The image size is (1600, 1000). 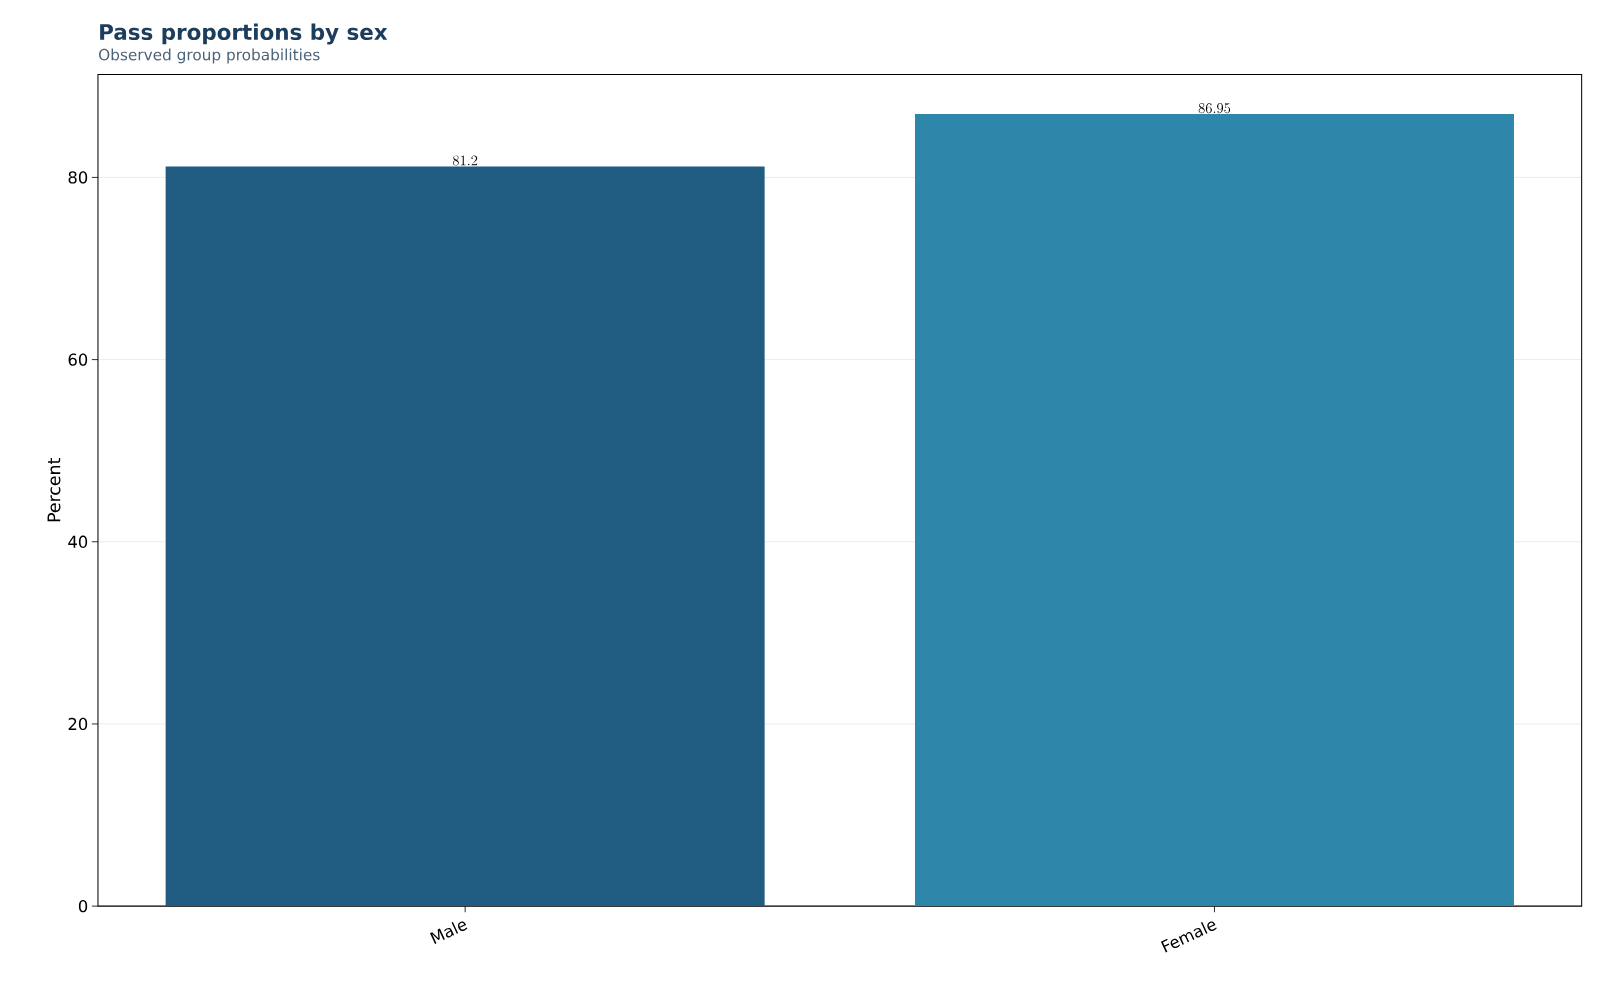 What do you see at coordinates (449, 932) in the screenshot?
I see `x-tick-label: Male` at bounding box center [449, 932].